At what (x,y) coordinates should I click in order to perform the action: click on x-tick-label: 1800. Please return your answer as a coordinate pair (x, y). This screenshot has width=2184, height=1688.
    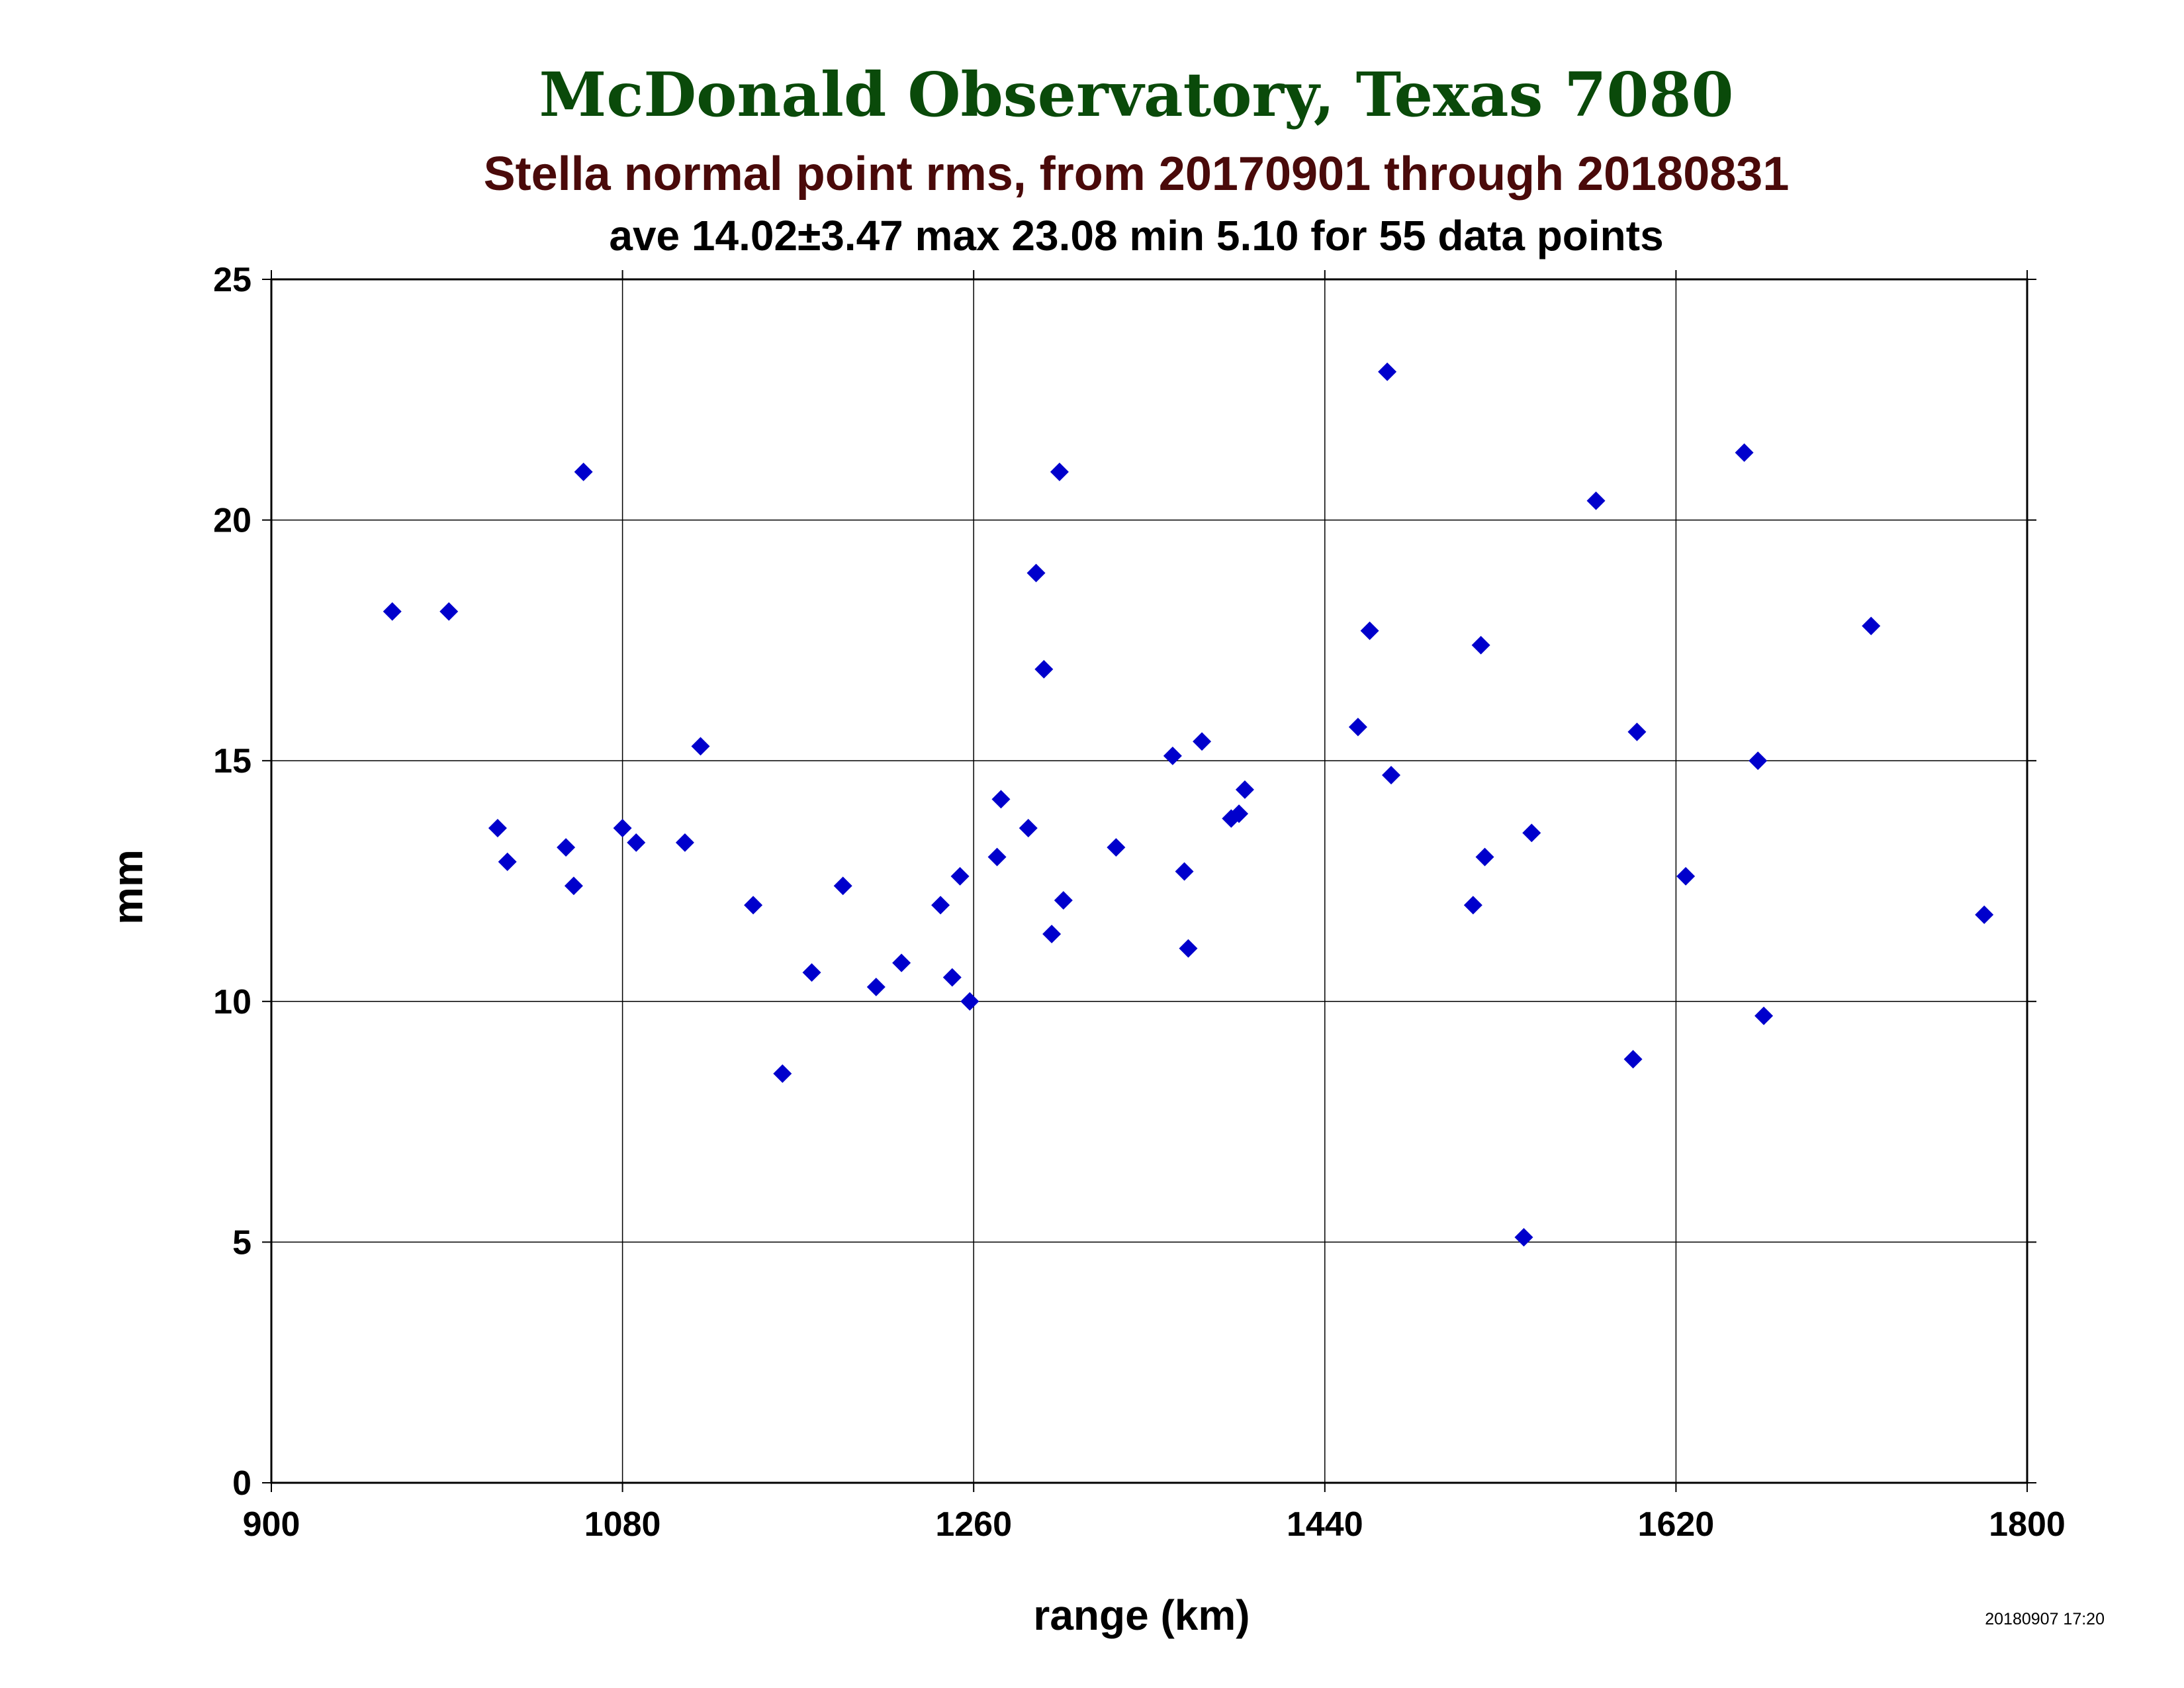
    Looking at the image, I should click on (2028, 1524).